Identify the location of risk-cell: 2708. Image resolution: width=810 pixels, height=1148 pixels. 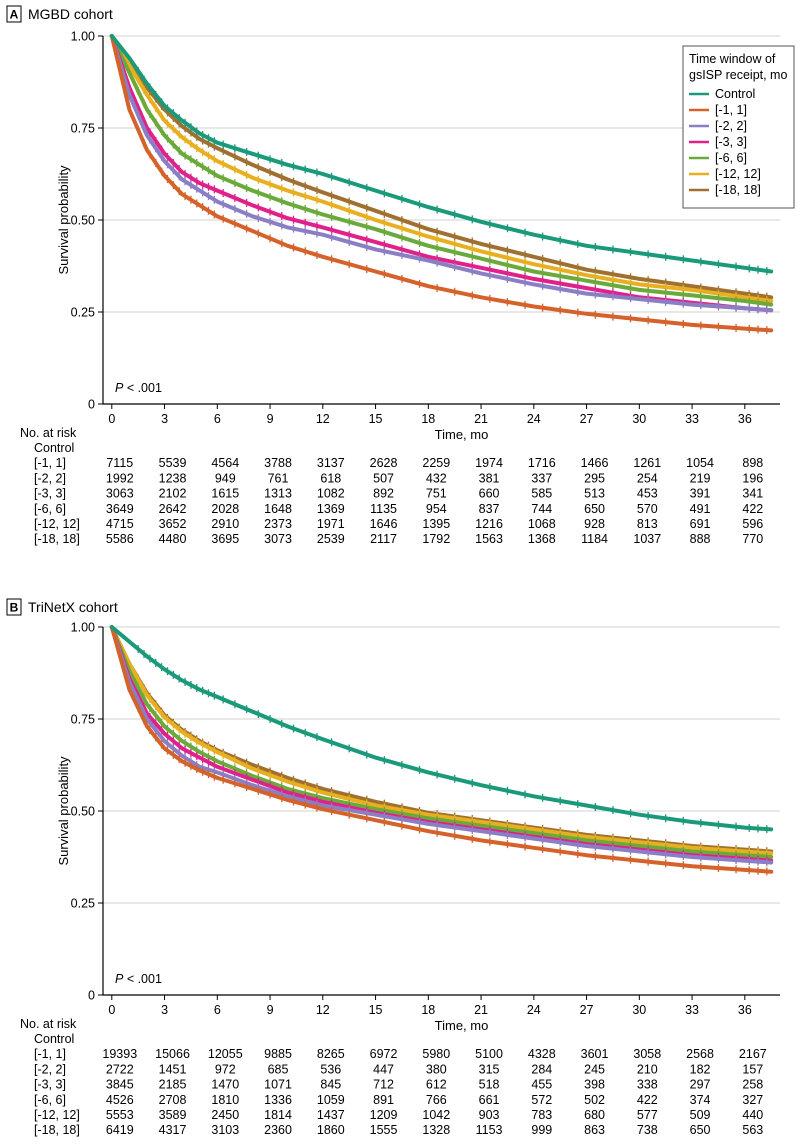
(173, 1100).